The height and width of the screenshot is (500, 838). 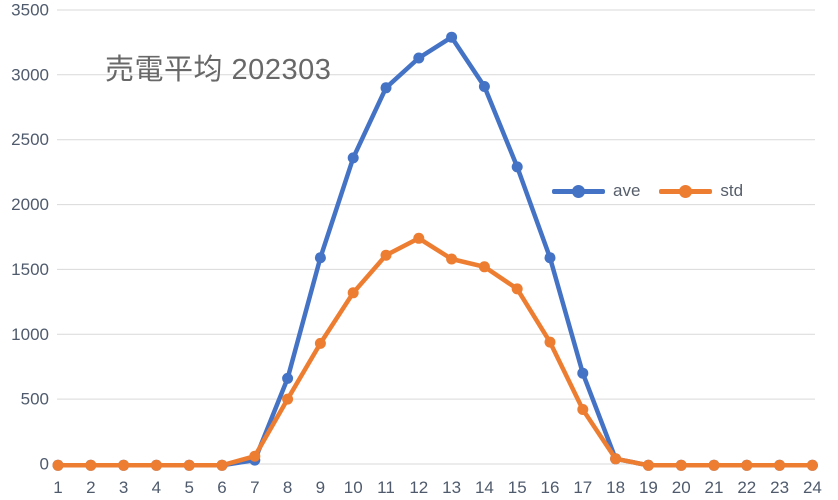 What do you see at coordinates (30, 334) in the screenshot?
I see `y-axis-tick-label: 1000` at bounding box center [30, 334].